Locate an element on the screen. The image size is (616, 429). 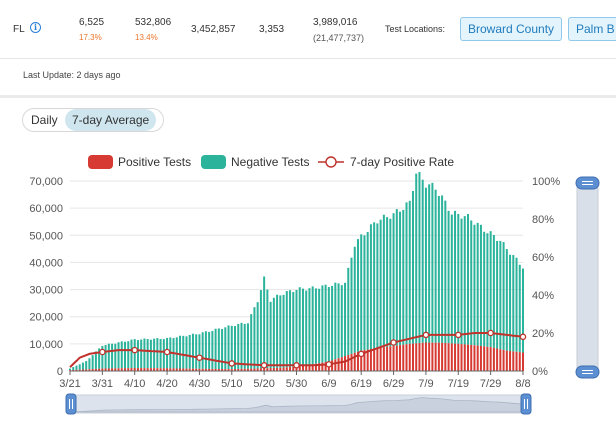
legend-positive-swatch is located at coordinates (100, 162).